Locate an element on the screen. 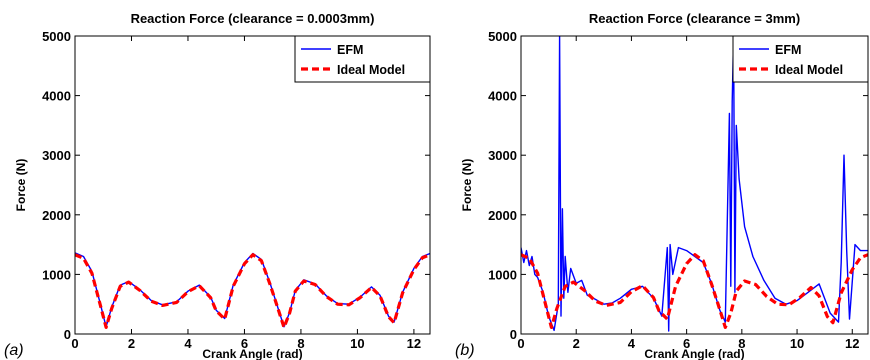 This screenshot has width=870, height=360. panel-label: (a) is located at coordinates (14, 350).